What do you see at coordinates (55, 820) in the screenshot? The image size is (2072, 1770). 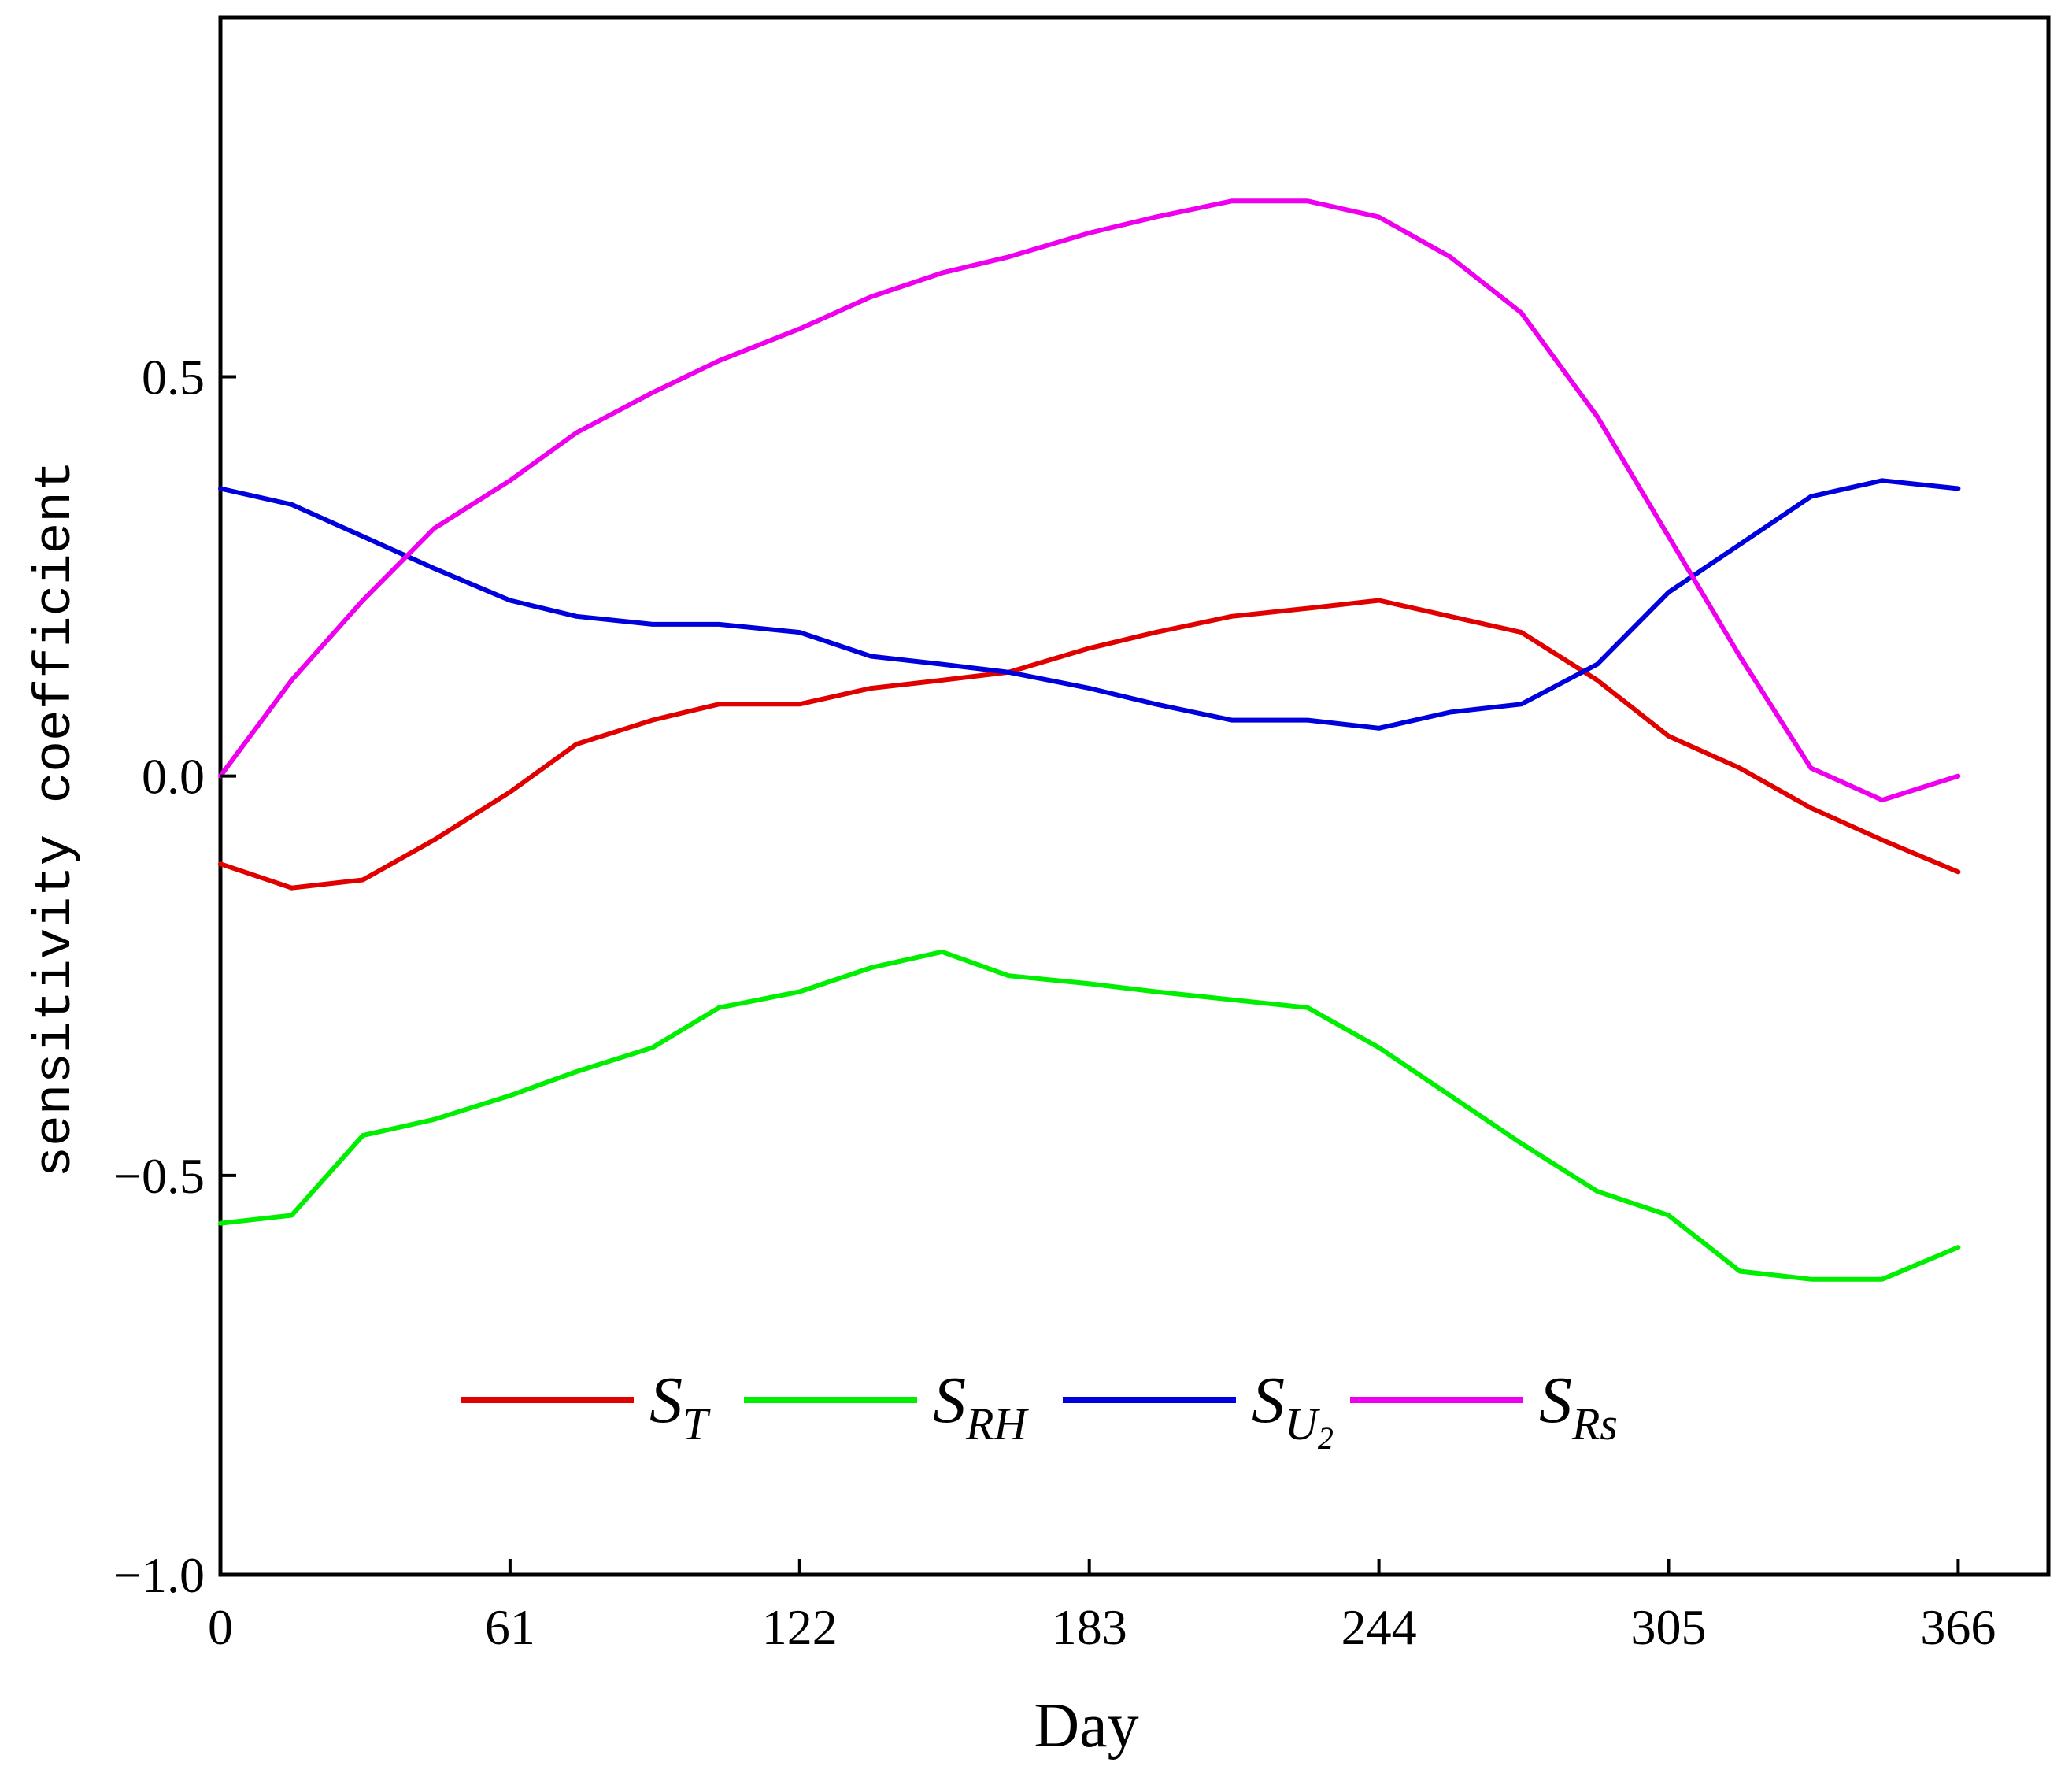 I see `y-axis-title: sensitivity coefficient` at bounding box center [55, 820].